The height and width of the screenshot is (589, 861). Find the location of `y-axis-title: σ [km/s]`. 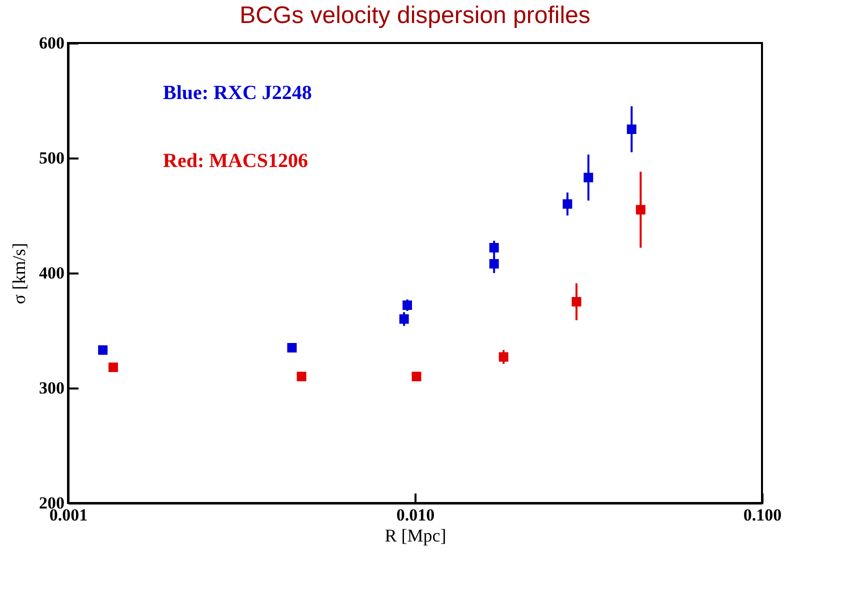

y-axis-title: σ [km/s] is located at coordinates (19, 273).